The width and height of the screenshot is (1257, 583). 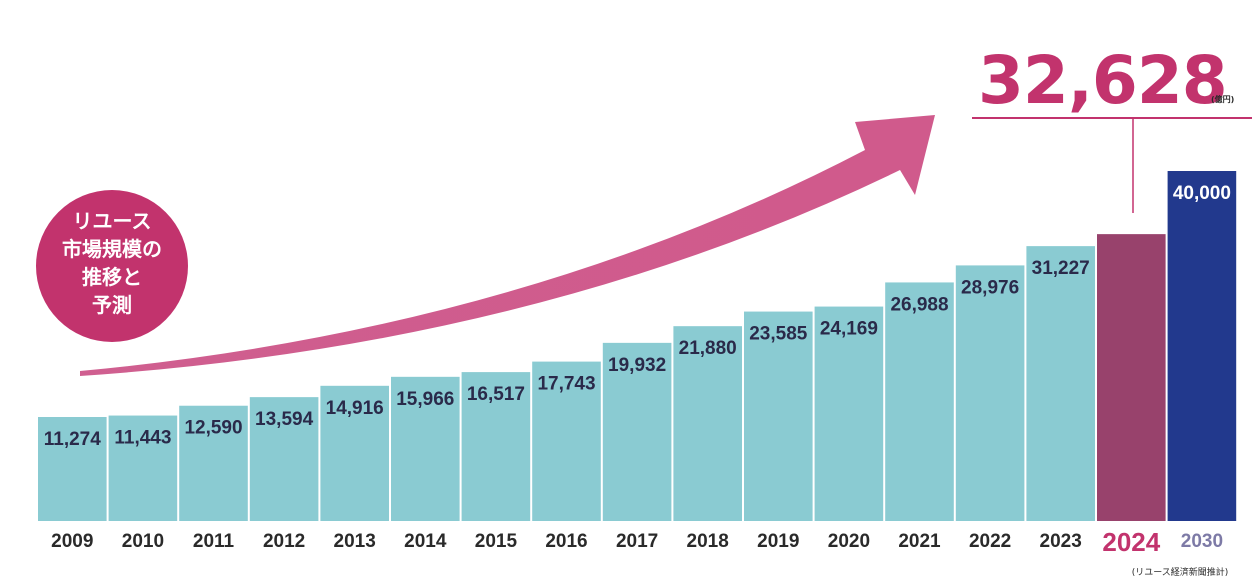 I want to click on tick-label-2016: 2016, so click(x=566, y=541).